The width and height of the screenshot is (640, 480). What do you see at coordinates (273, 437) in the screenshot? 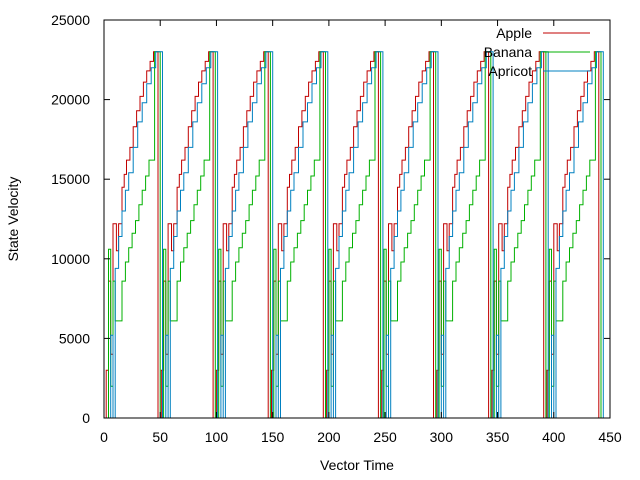
I see `x-tick-label: 150` at bounding box center [273, 437].